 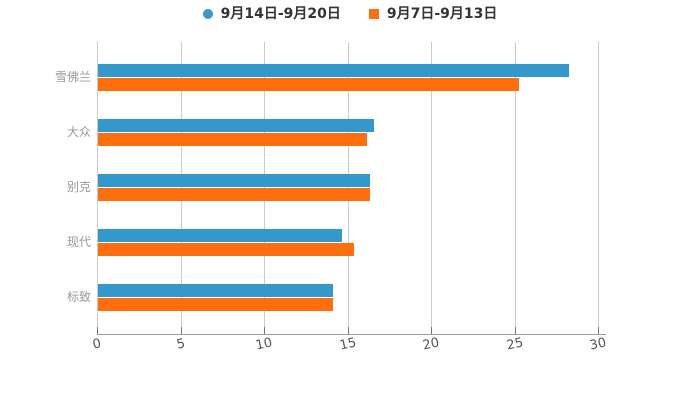 What do you see at coordinates (598, 344) in the screenshot?
I see `x-axis-tick-label: 30` at bounding box center [598, 344].